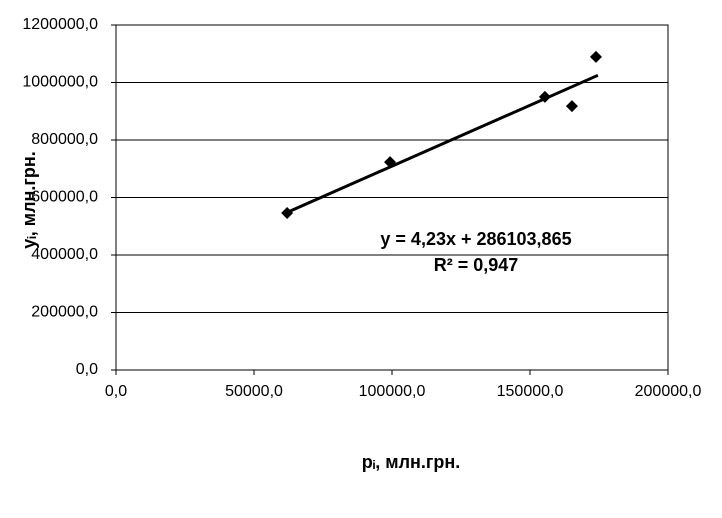 Image resolution: width=722 pixels, height=518 pixels. What do you see at coordinates (476, 265) in the screenshot?
I see `r2-label: R² = 0,947` at bounding box center [476, 265].